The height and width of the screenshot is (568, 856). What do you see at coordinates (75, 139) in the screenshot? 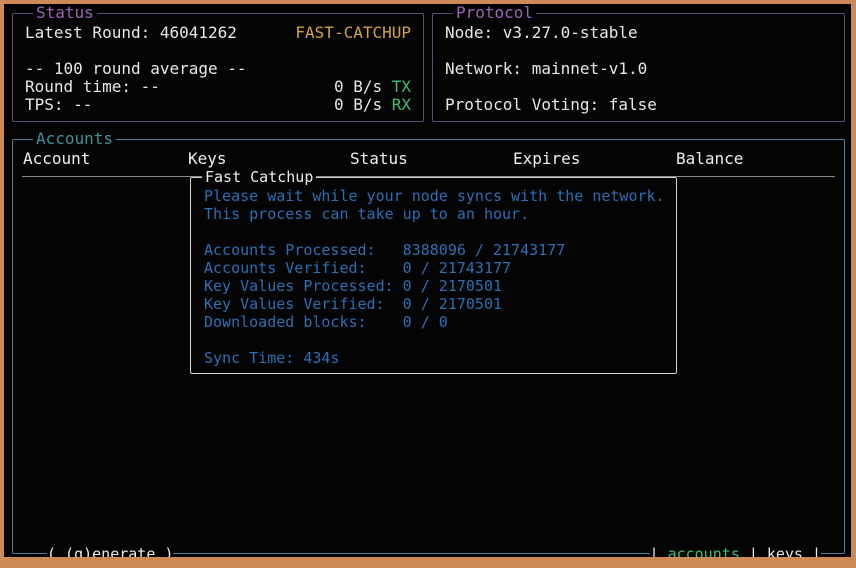
I see `accounts-panel-title: Accounts` at bounding box center [75, 139].